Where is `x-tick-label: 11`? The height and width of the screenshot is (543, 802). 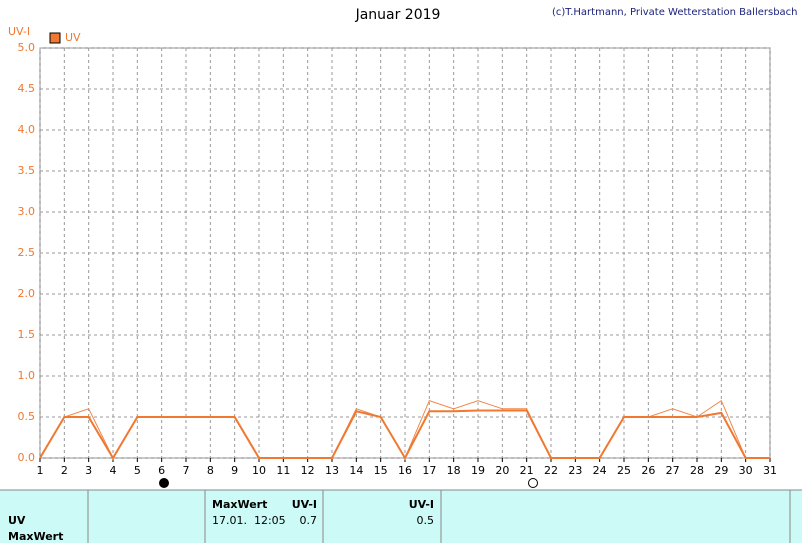 x-tick-label: 11 is located at coordinates (283, 470).